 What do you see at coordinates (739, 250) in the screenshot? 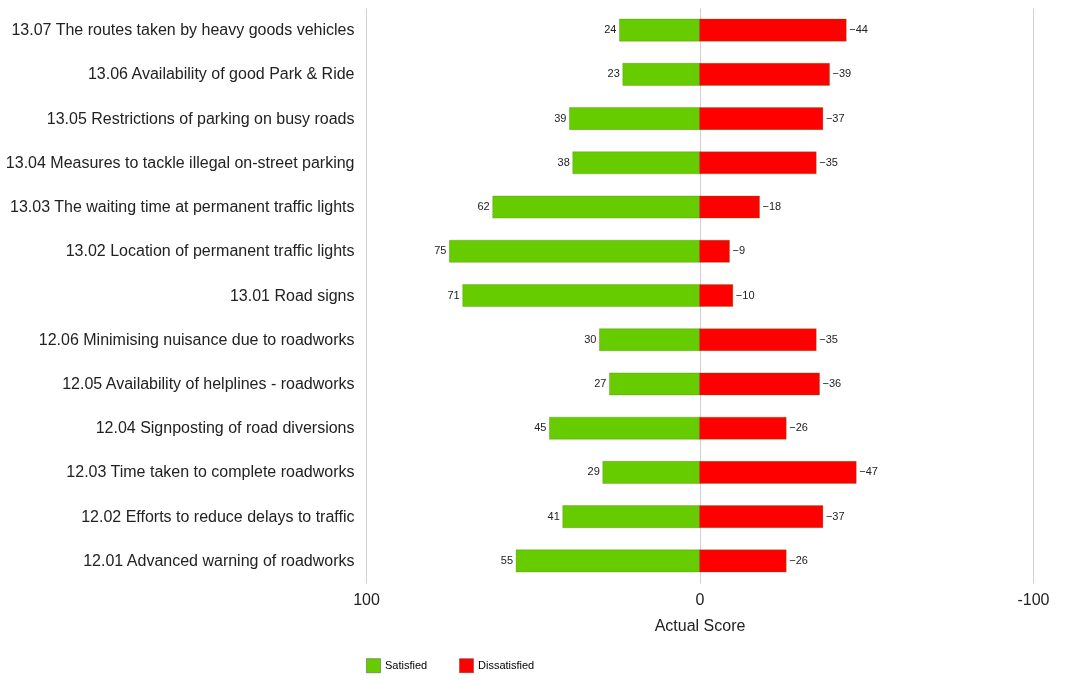
I see `data-label: −9` at bounding box center [739, 250].